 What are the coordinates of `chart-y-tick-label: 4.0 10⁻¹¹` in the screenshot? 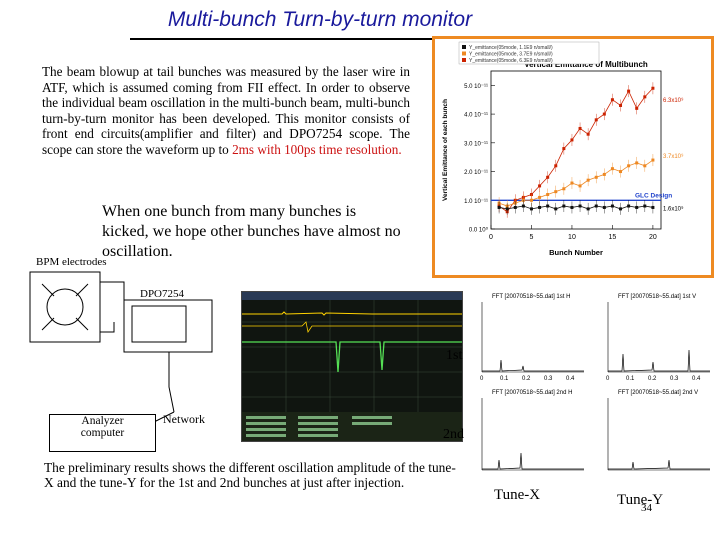 It's located at (476, 116).